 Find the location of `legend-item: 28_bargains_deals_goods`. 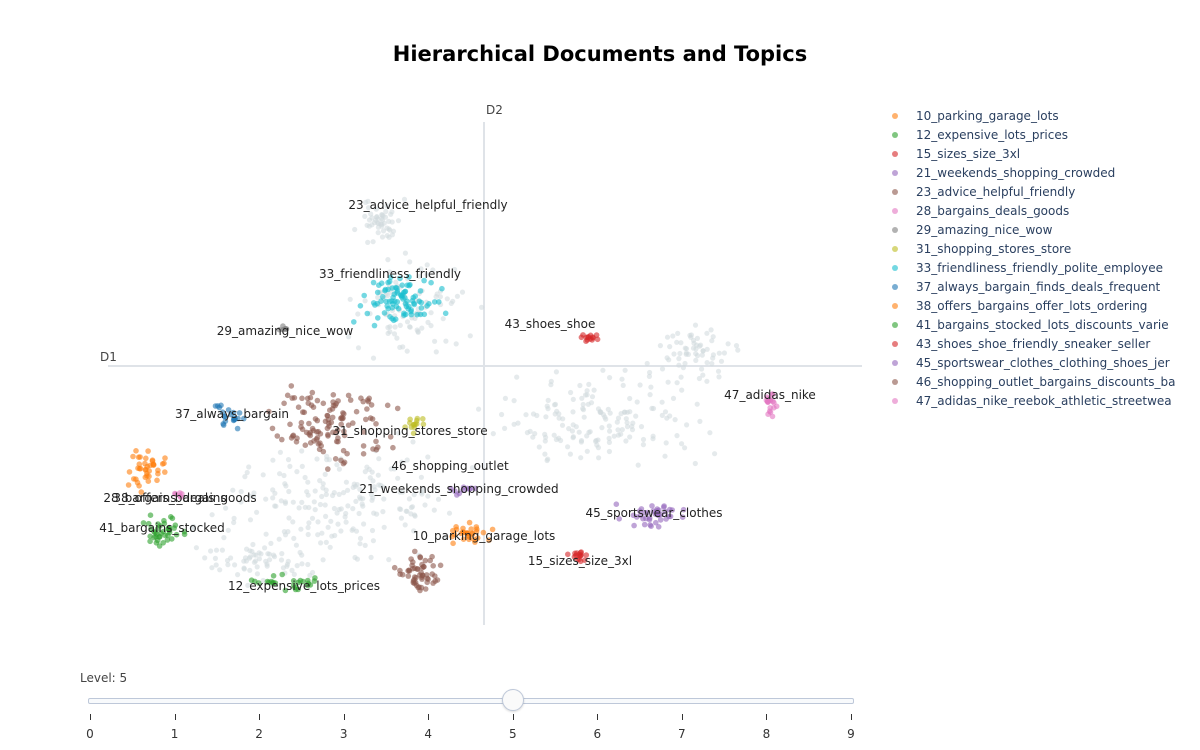

legend-item: 28_bargains_deals_goods is located at coordinates (1031, 210).